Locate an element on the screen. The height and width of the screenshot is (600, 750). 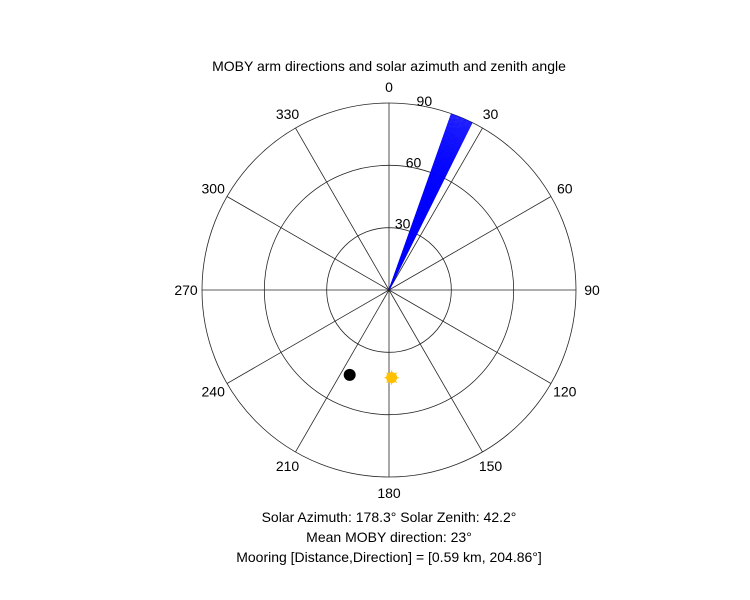
mooring-marker is located at coordinates (349, 374).